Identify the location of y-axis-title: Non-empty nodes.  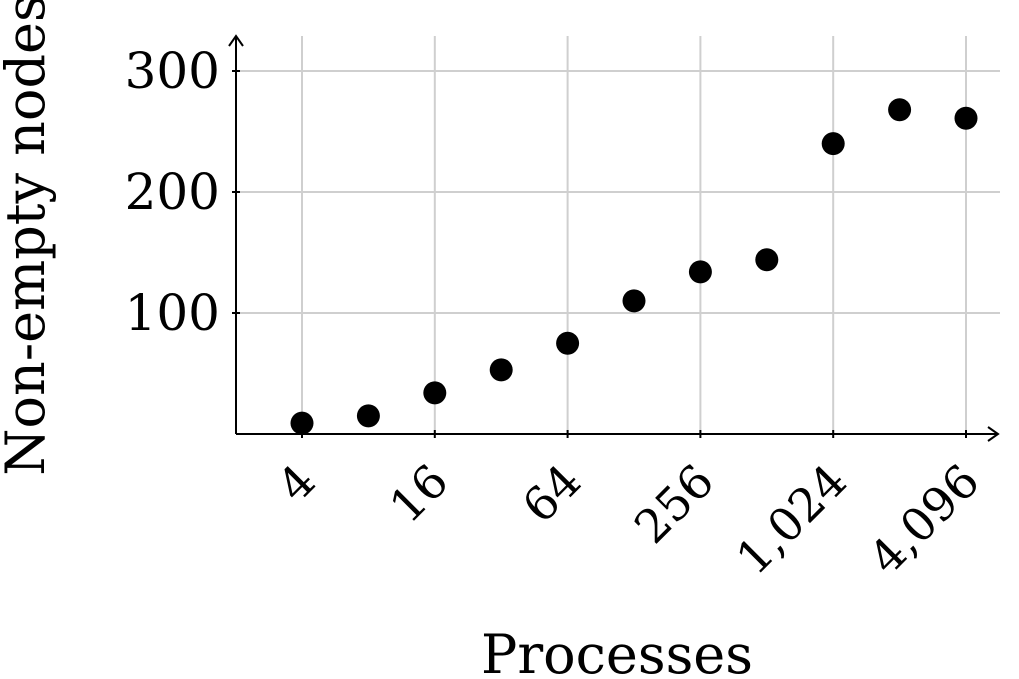
(28, 238).